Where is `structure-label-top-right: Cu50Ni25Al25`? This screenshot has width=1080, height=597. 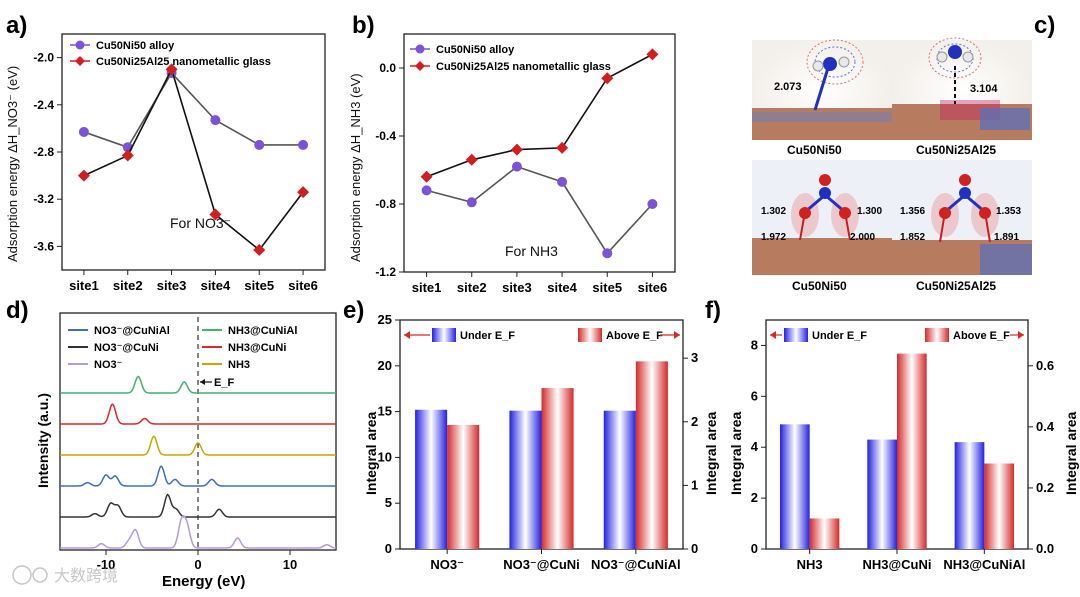 structure-label-top-right: Cu50Ni25Al25 is located at coordinates (956, 150).